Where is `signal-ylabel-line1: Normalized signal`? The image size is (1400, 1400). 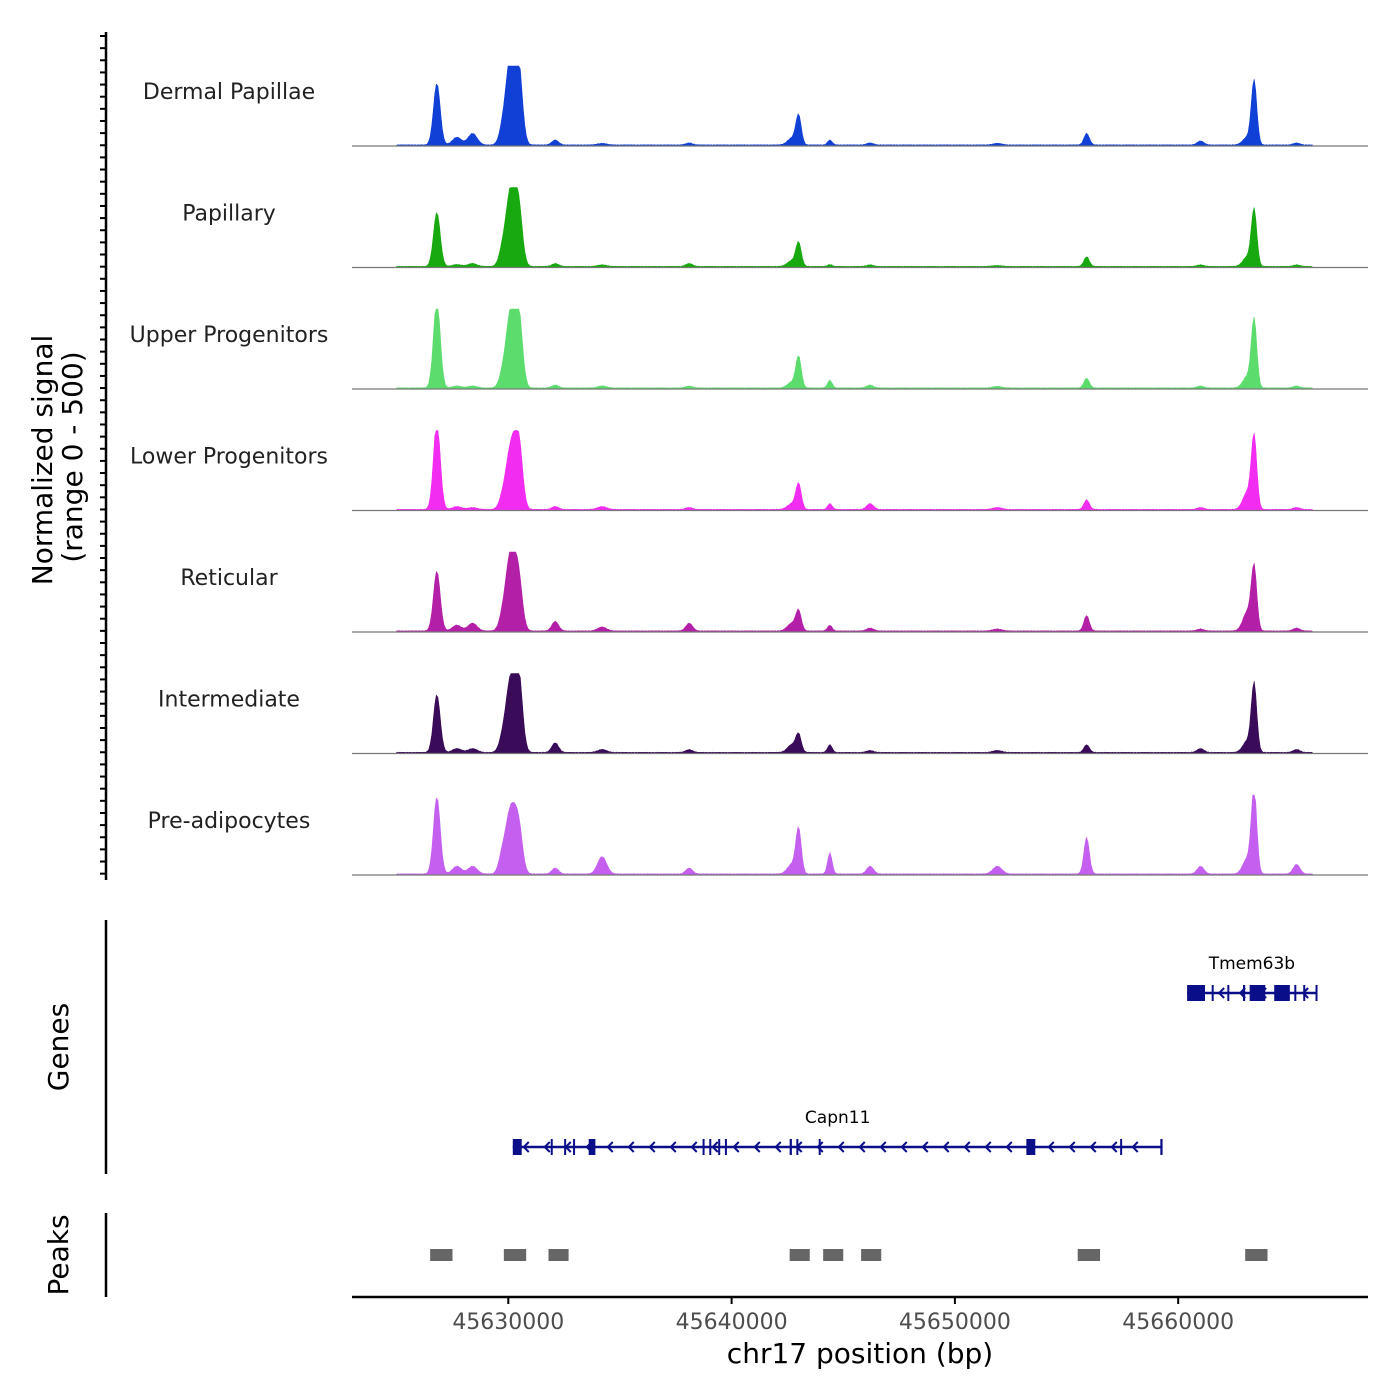 signal-ylabel-line1: Normalized signal is located at coordinates (42, 460).